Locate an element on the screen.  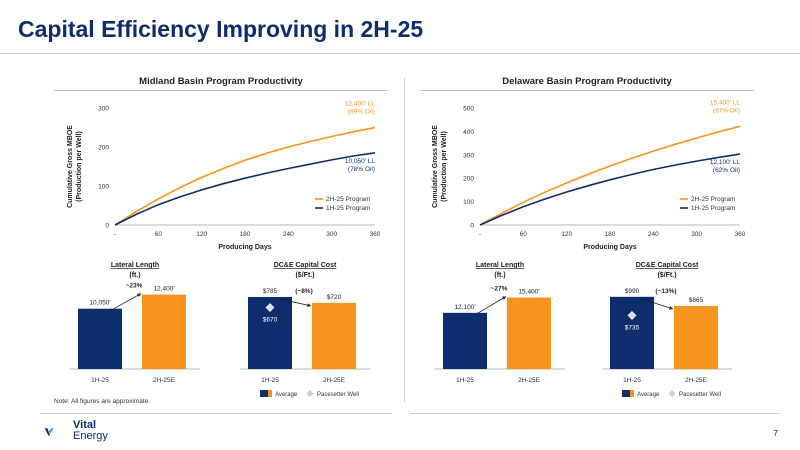
page-number: 7 is located at coordinates (775, 433).